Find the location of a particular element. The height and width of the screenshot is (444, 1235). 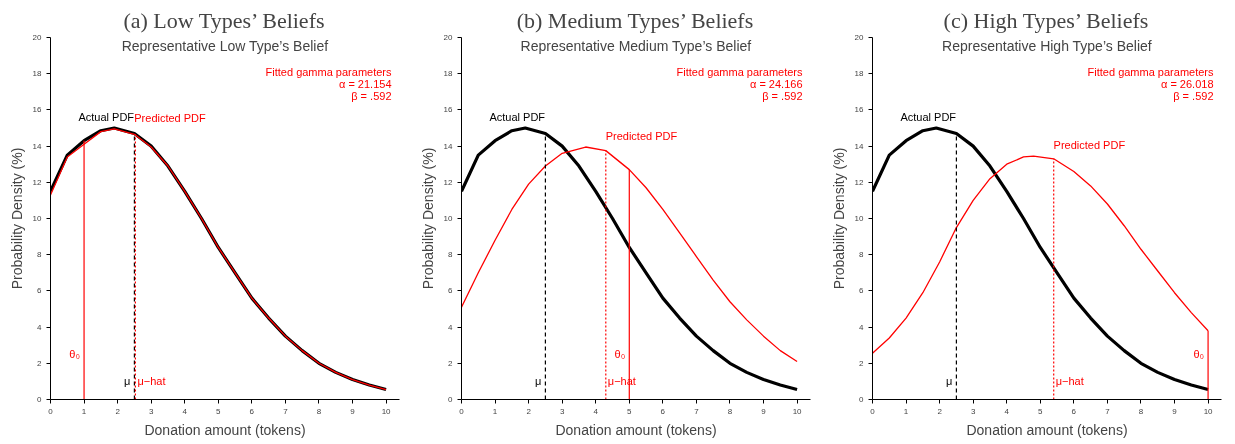

chart-subtitle: Representative High Type’s Belief is located at coordinates (1047, 45).